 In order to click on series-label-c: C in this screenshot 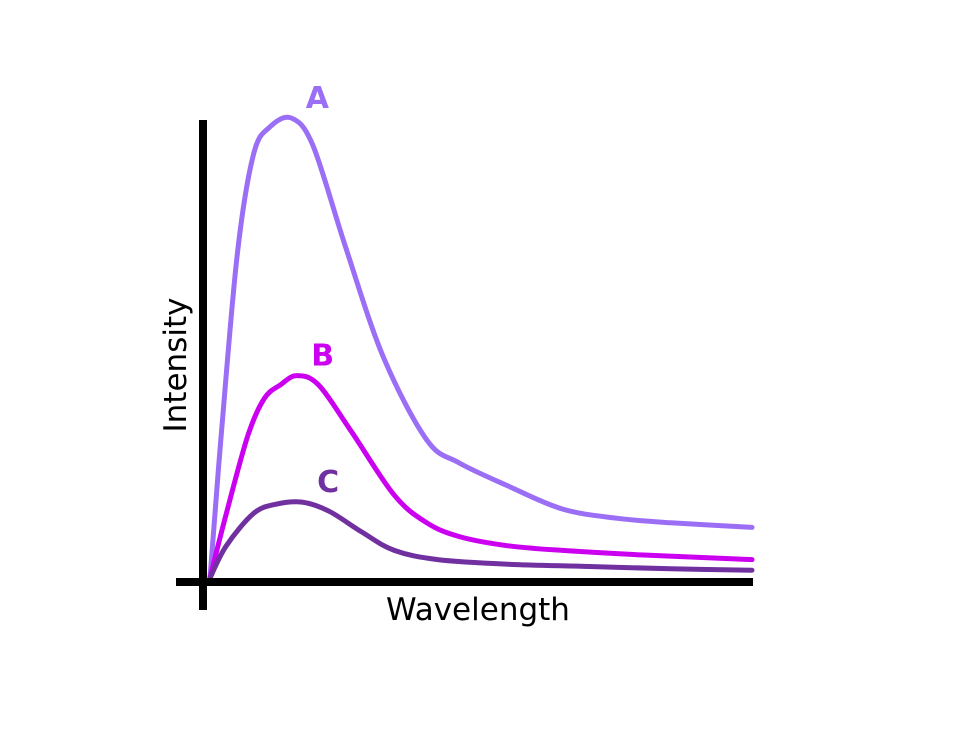, I will do `click(328, 482)`.